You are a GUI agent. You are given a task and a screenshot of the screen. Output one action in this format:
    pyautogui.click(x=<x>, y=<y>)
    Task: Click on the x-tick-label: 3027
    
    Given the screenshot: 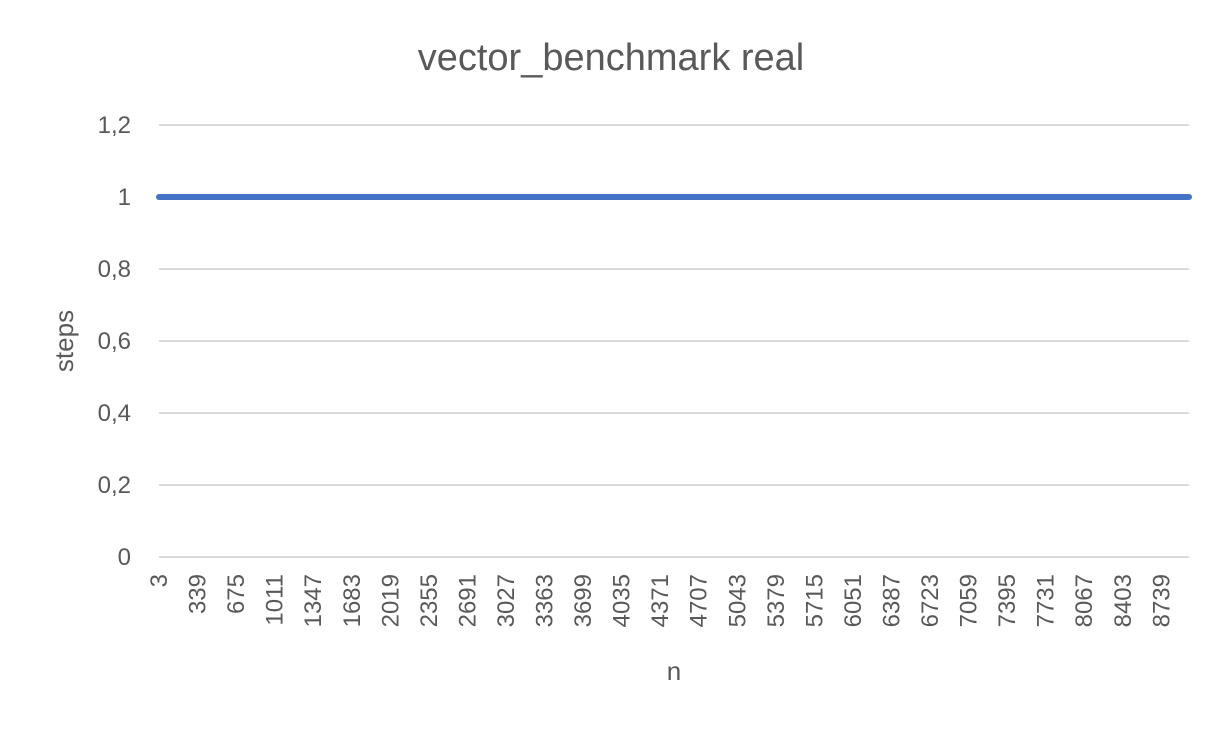 What is the action you would take?
    pyautogui.click(x=506, y=600)
    